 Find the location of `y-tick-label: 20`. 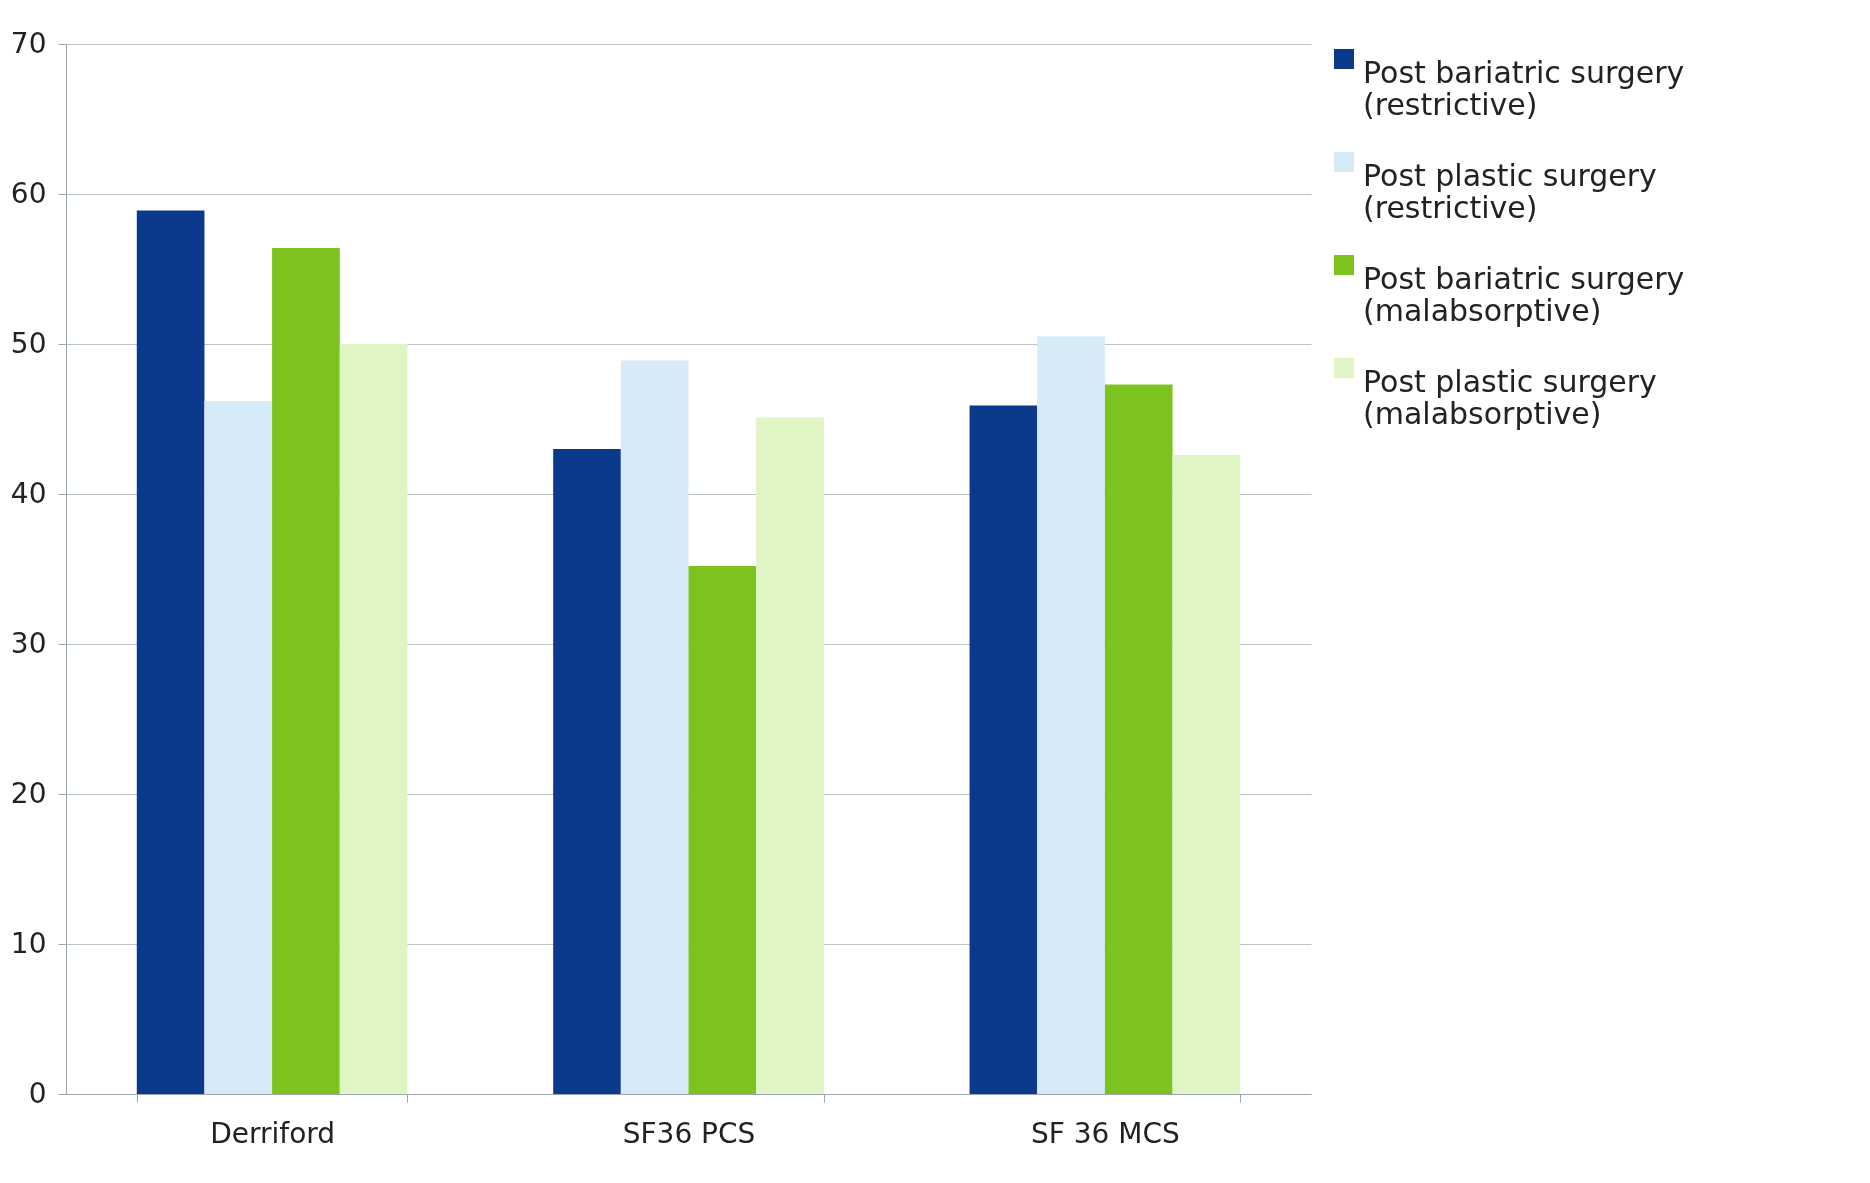

y-tick-label: 20 is located at coordinates (28, 793).